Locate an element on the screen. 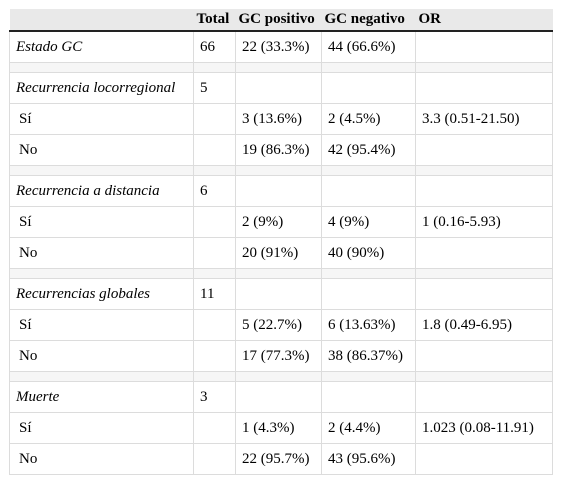 Image resolution: width=562 pixels, height=483 pixels. cell-gc-positivo: 5 (22.7%) is located at coordinates (278, 325).